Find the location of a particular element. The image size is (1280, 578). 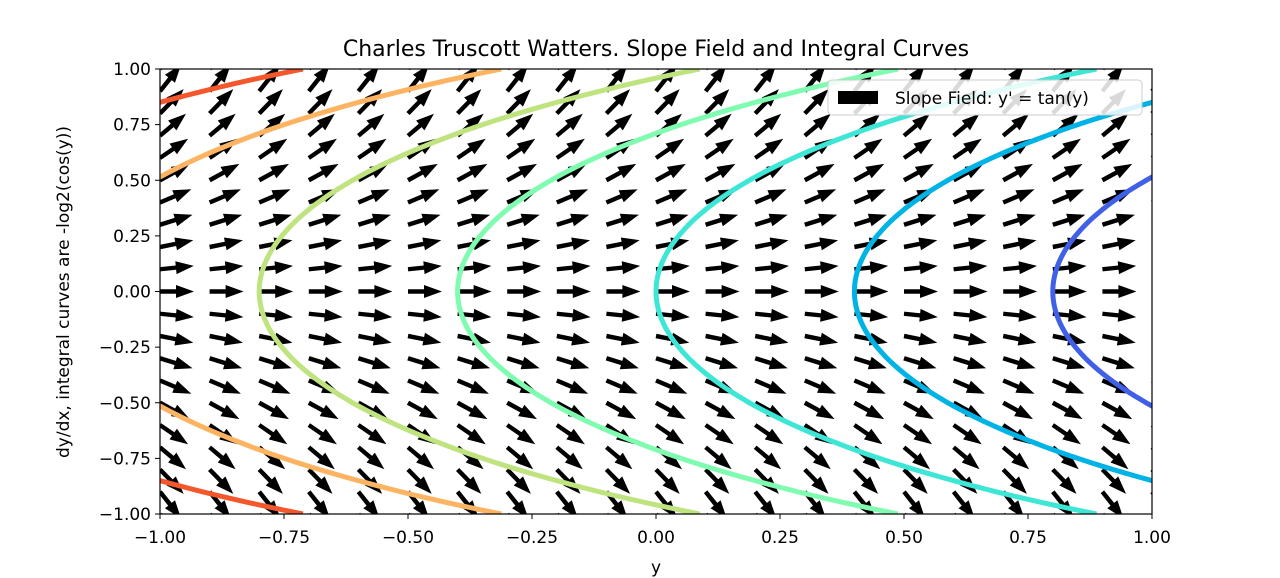

y-tick-label: 0.75 is located at coordinates (132, 126).